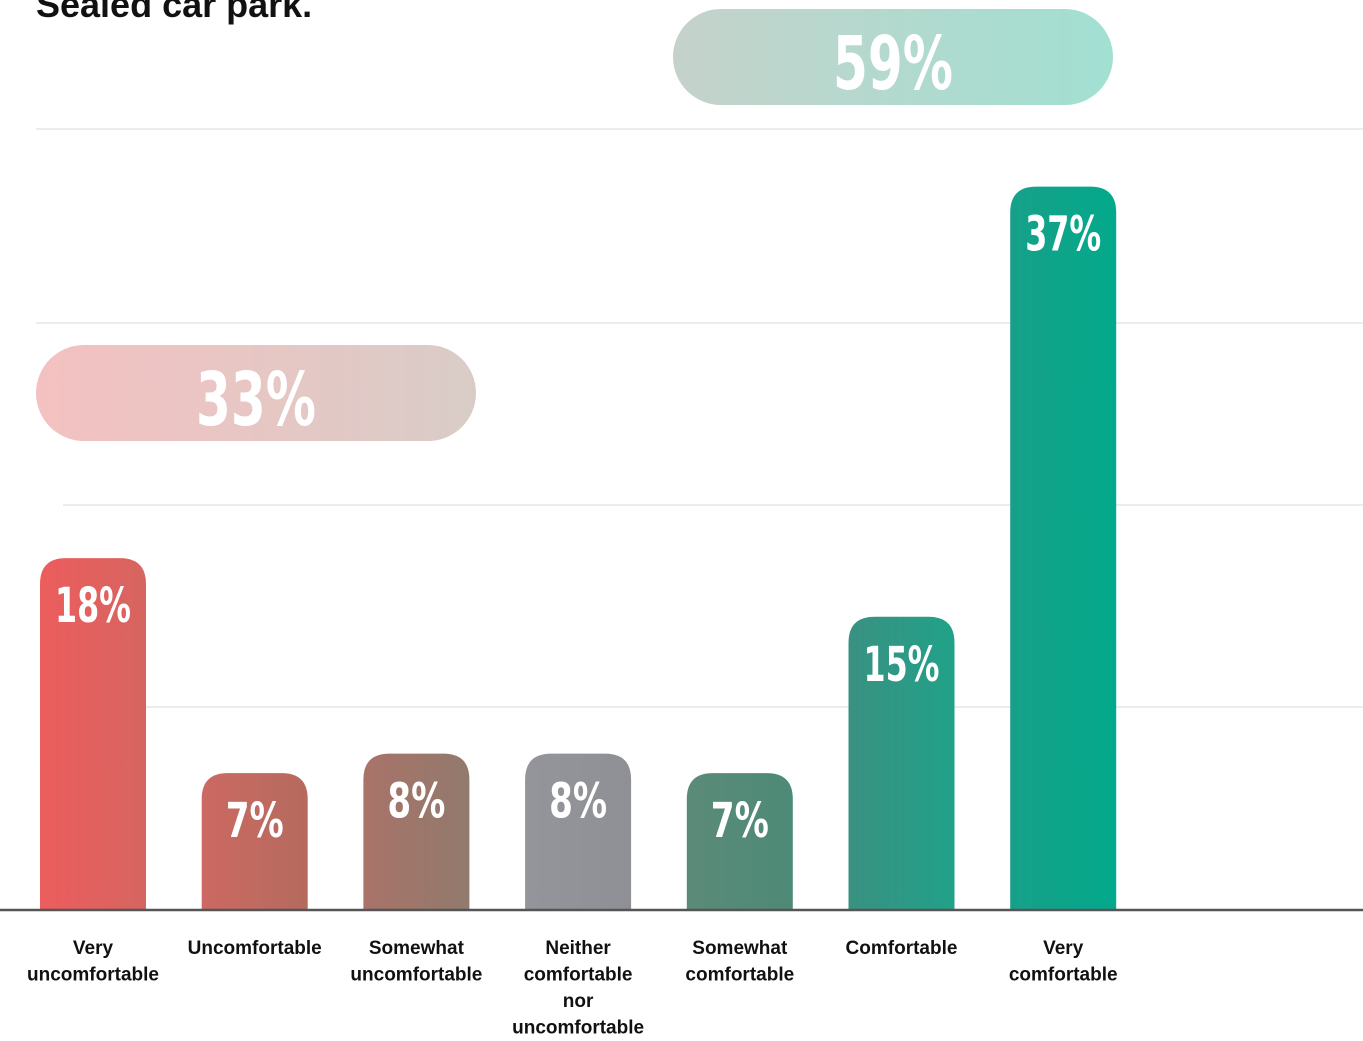 The height and width of the screenshot is (1041, 1363). I want to click on category-label: Somewhat comfortable, so click(739, 962).